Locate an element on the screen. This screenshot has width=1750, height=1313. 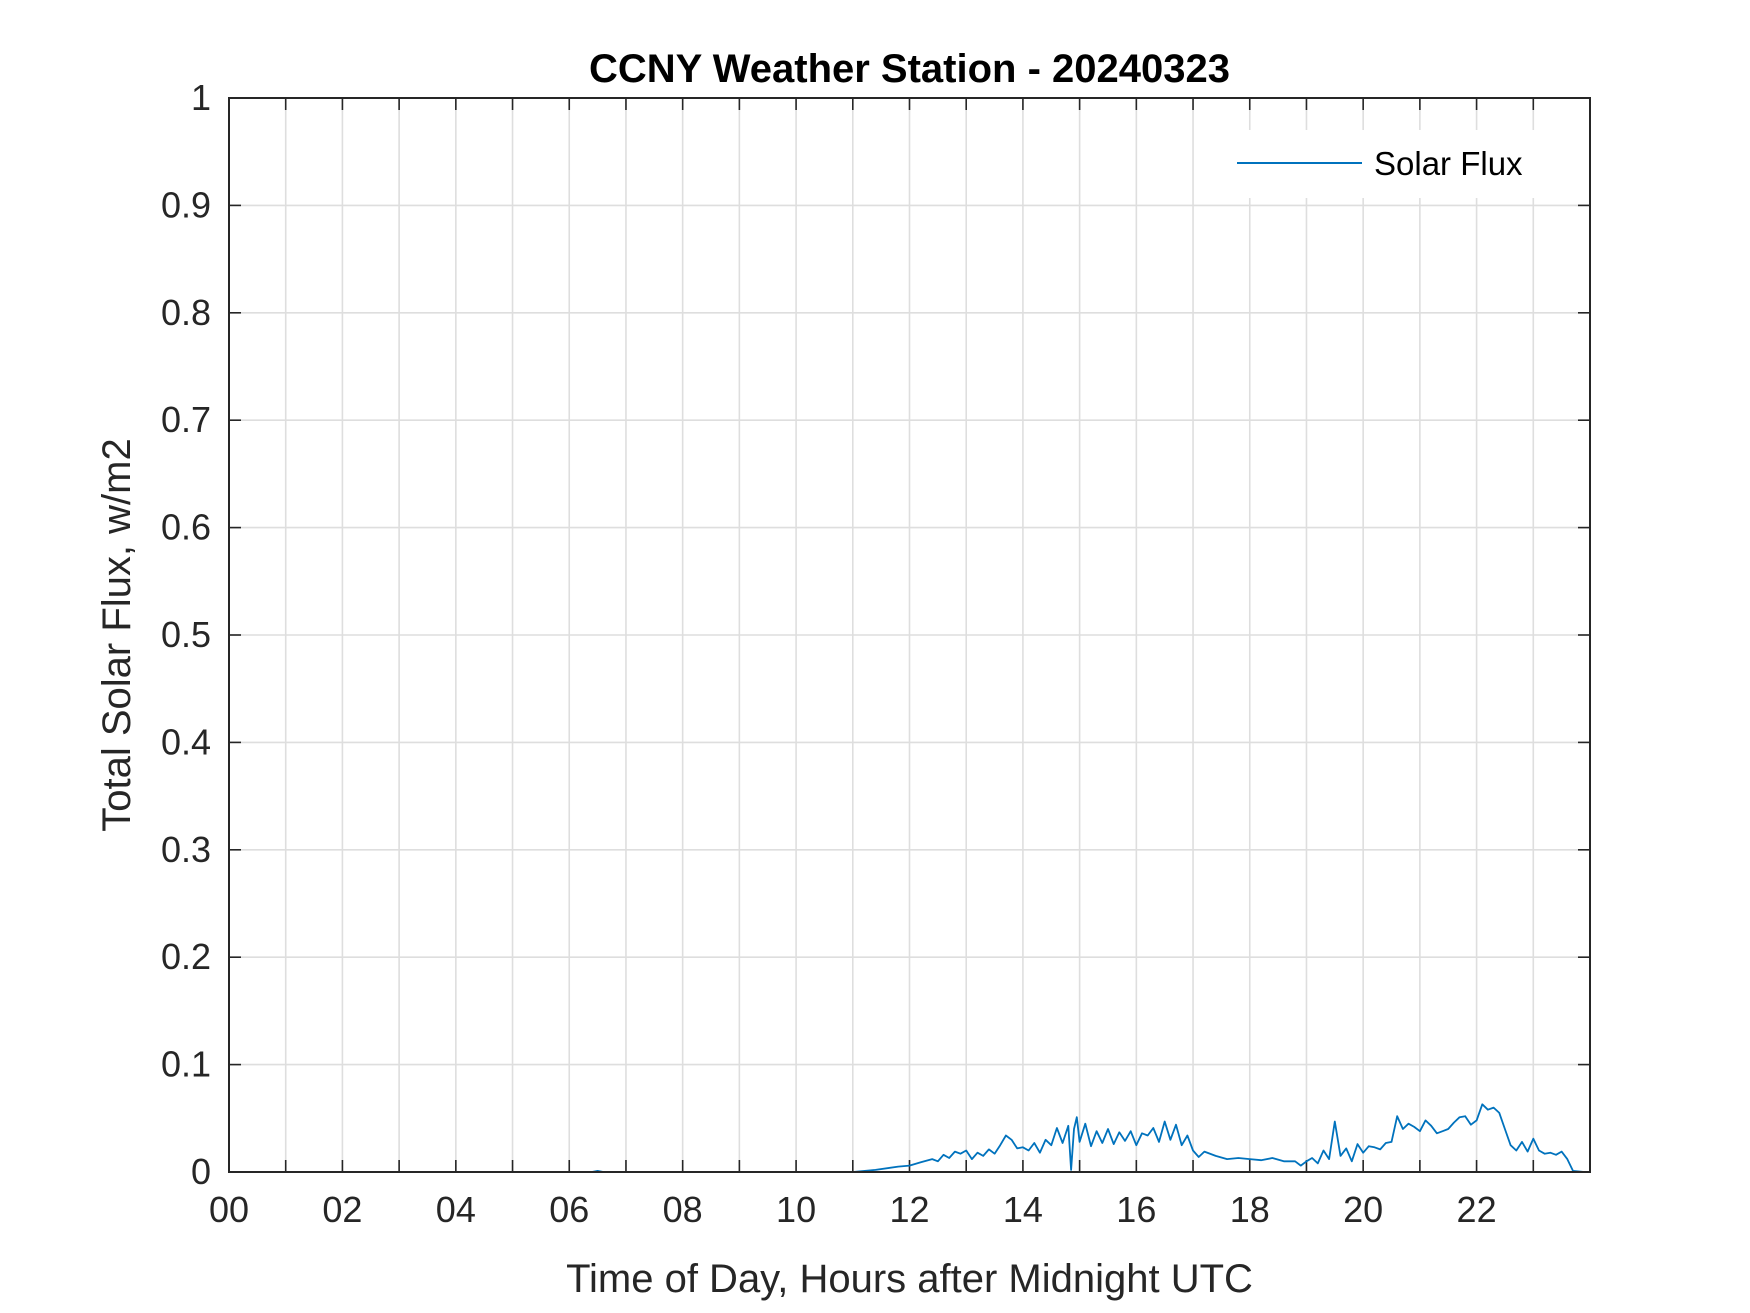
legend: Solar Flux is located at coordinates (1392, 164).